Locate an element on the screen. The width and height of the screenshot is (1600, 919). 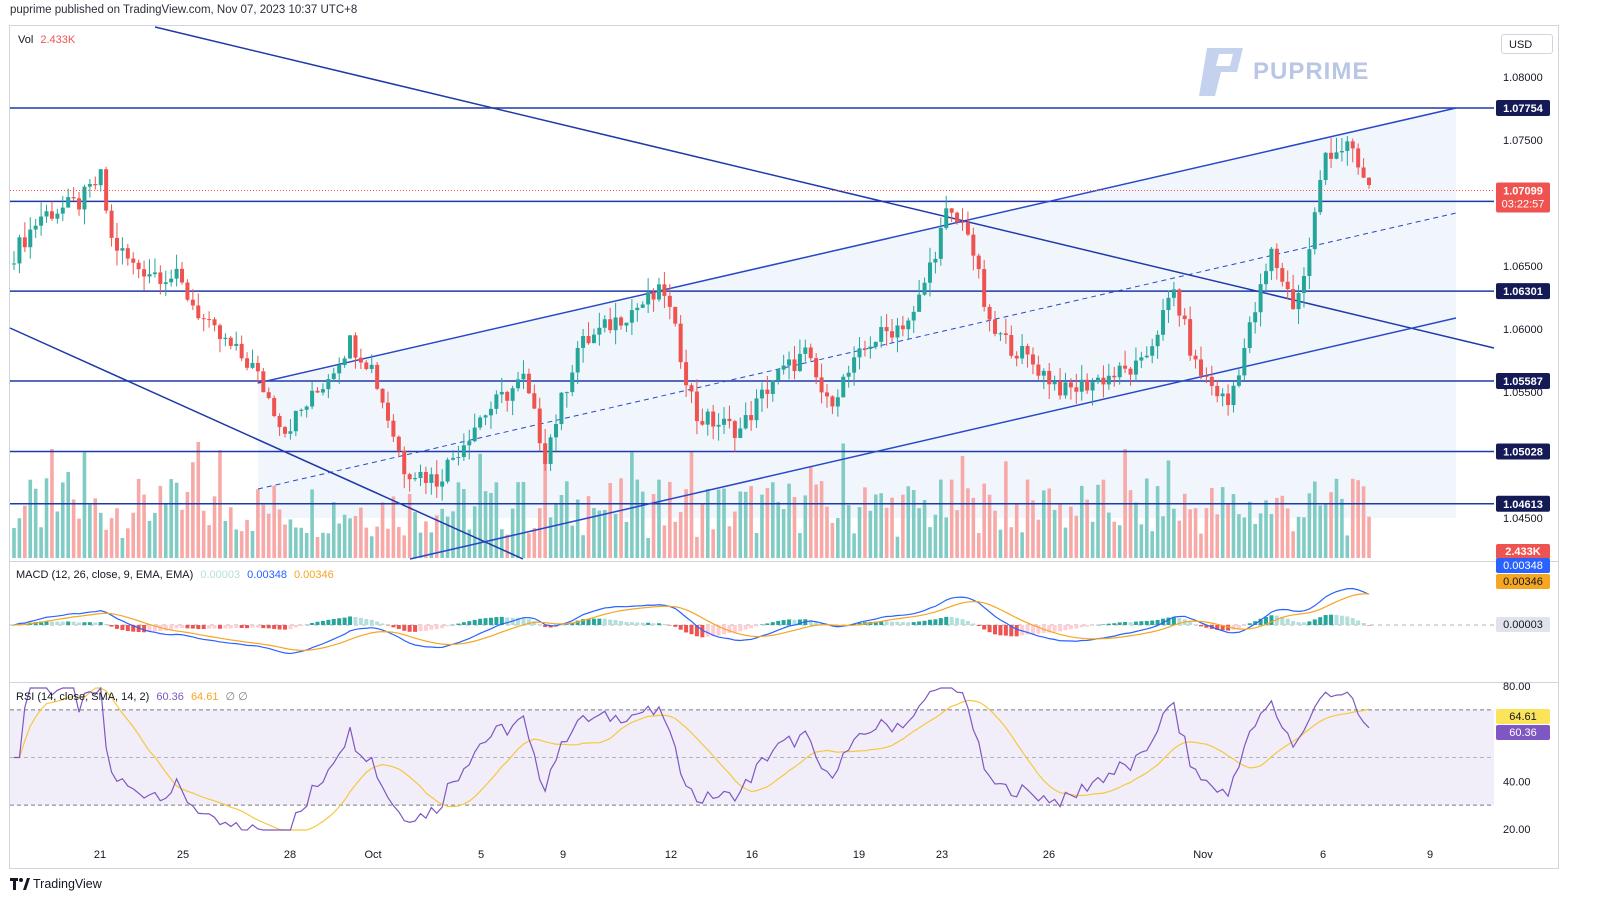
level-badge-label: 1.07754 is located at coordinates (1523, 109).